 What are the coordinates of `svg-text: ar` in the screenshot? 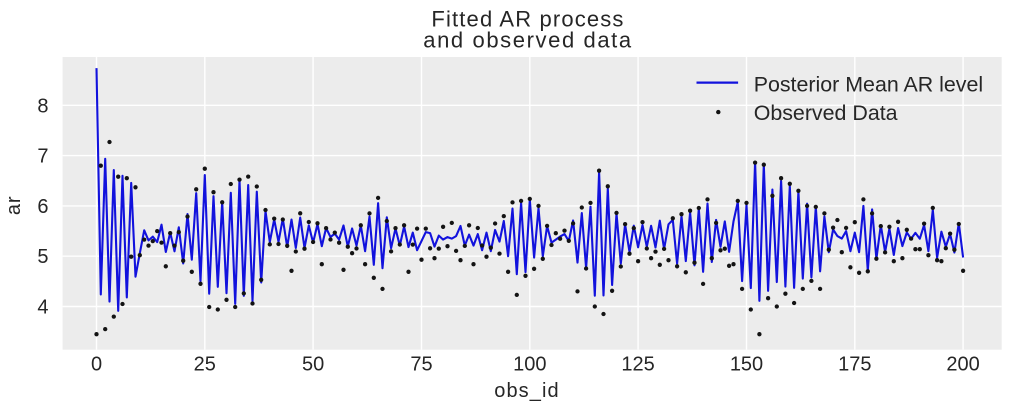 It's located at (14, 205).